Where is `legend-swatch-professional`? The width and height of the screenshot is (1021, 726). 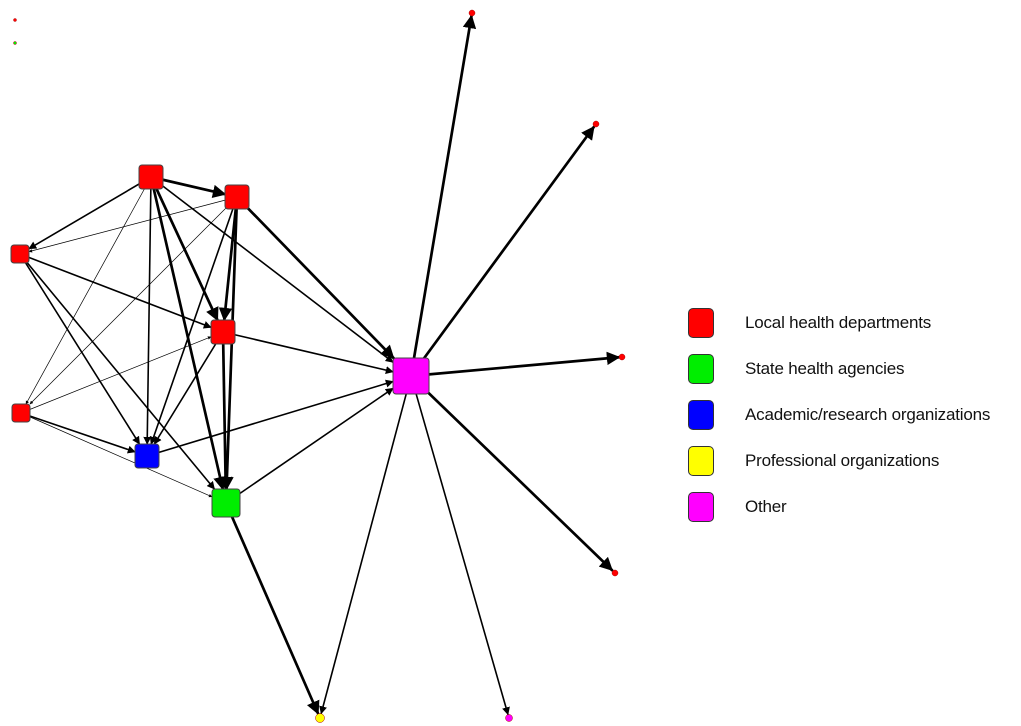 legend-swatch-professional is located at coordinates (701, 461).